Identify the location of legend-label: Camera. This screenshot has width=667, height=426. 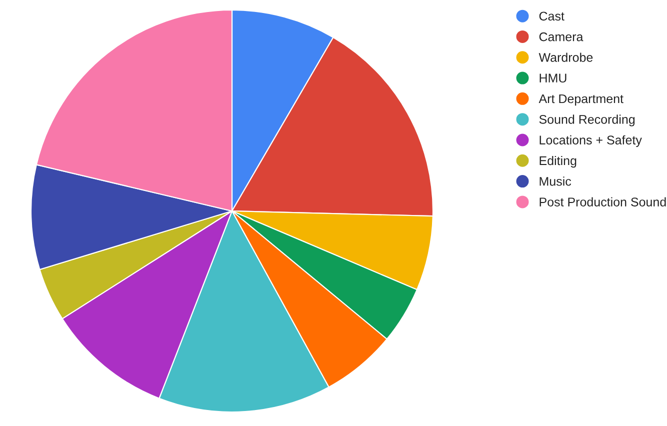
(561, 37).